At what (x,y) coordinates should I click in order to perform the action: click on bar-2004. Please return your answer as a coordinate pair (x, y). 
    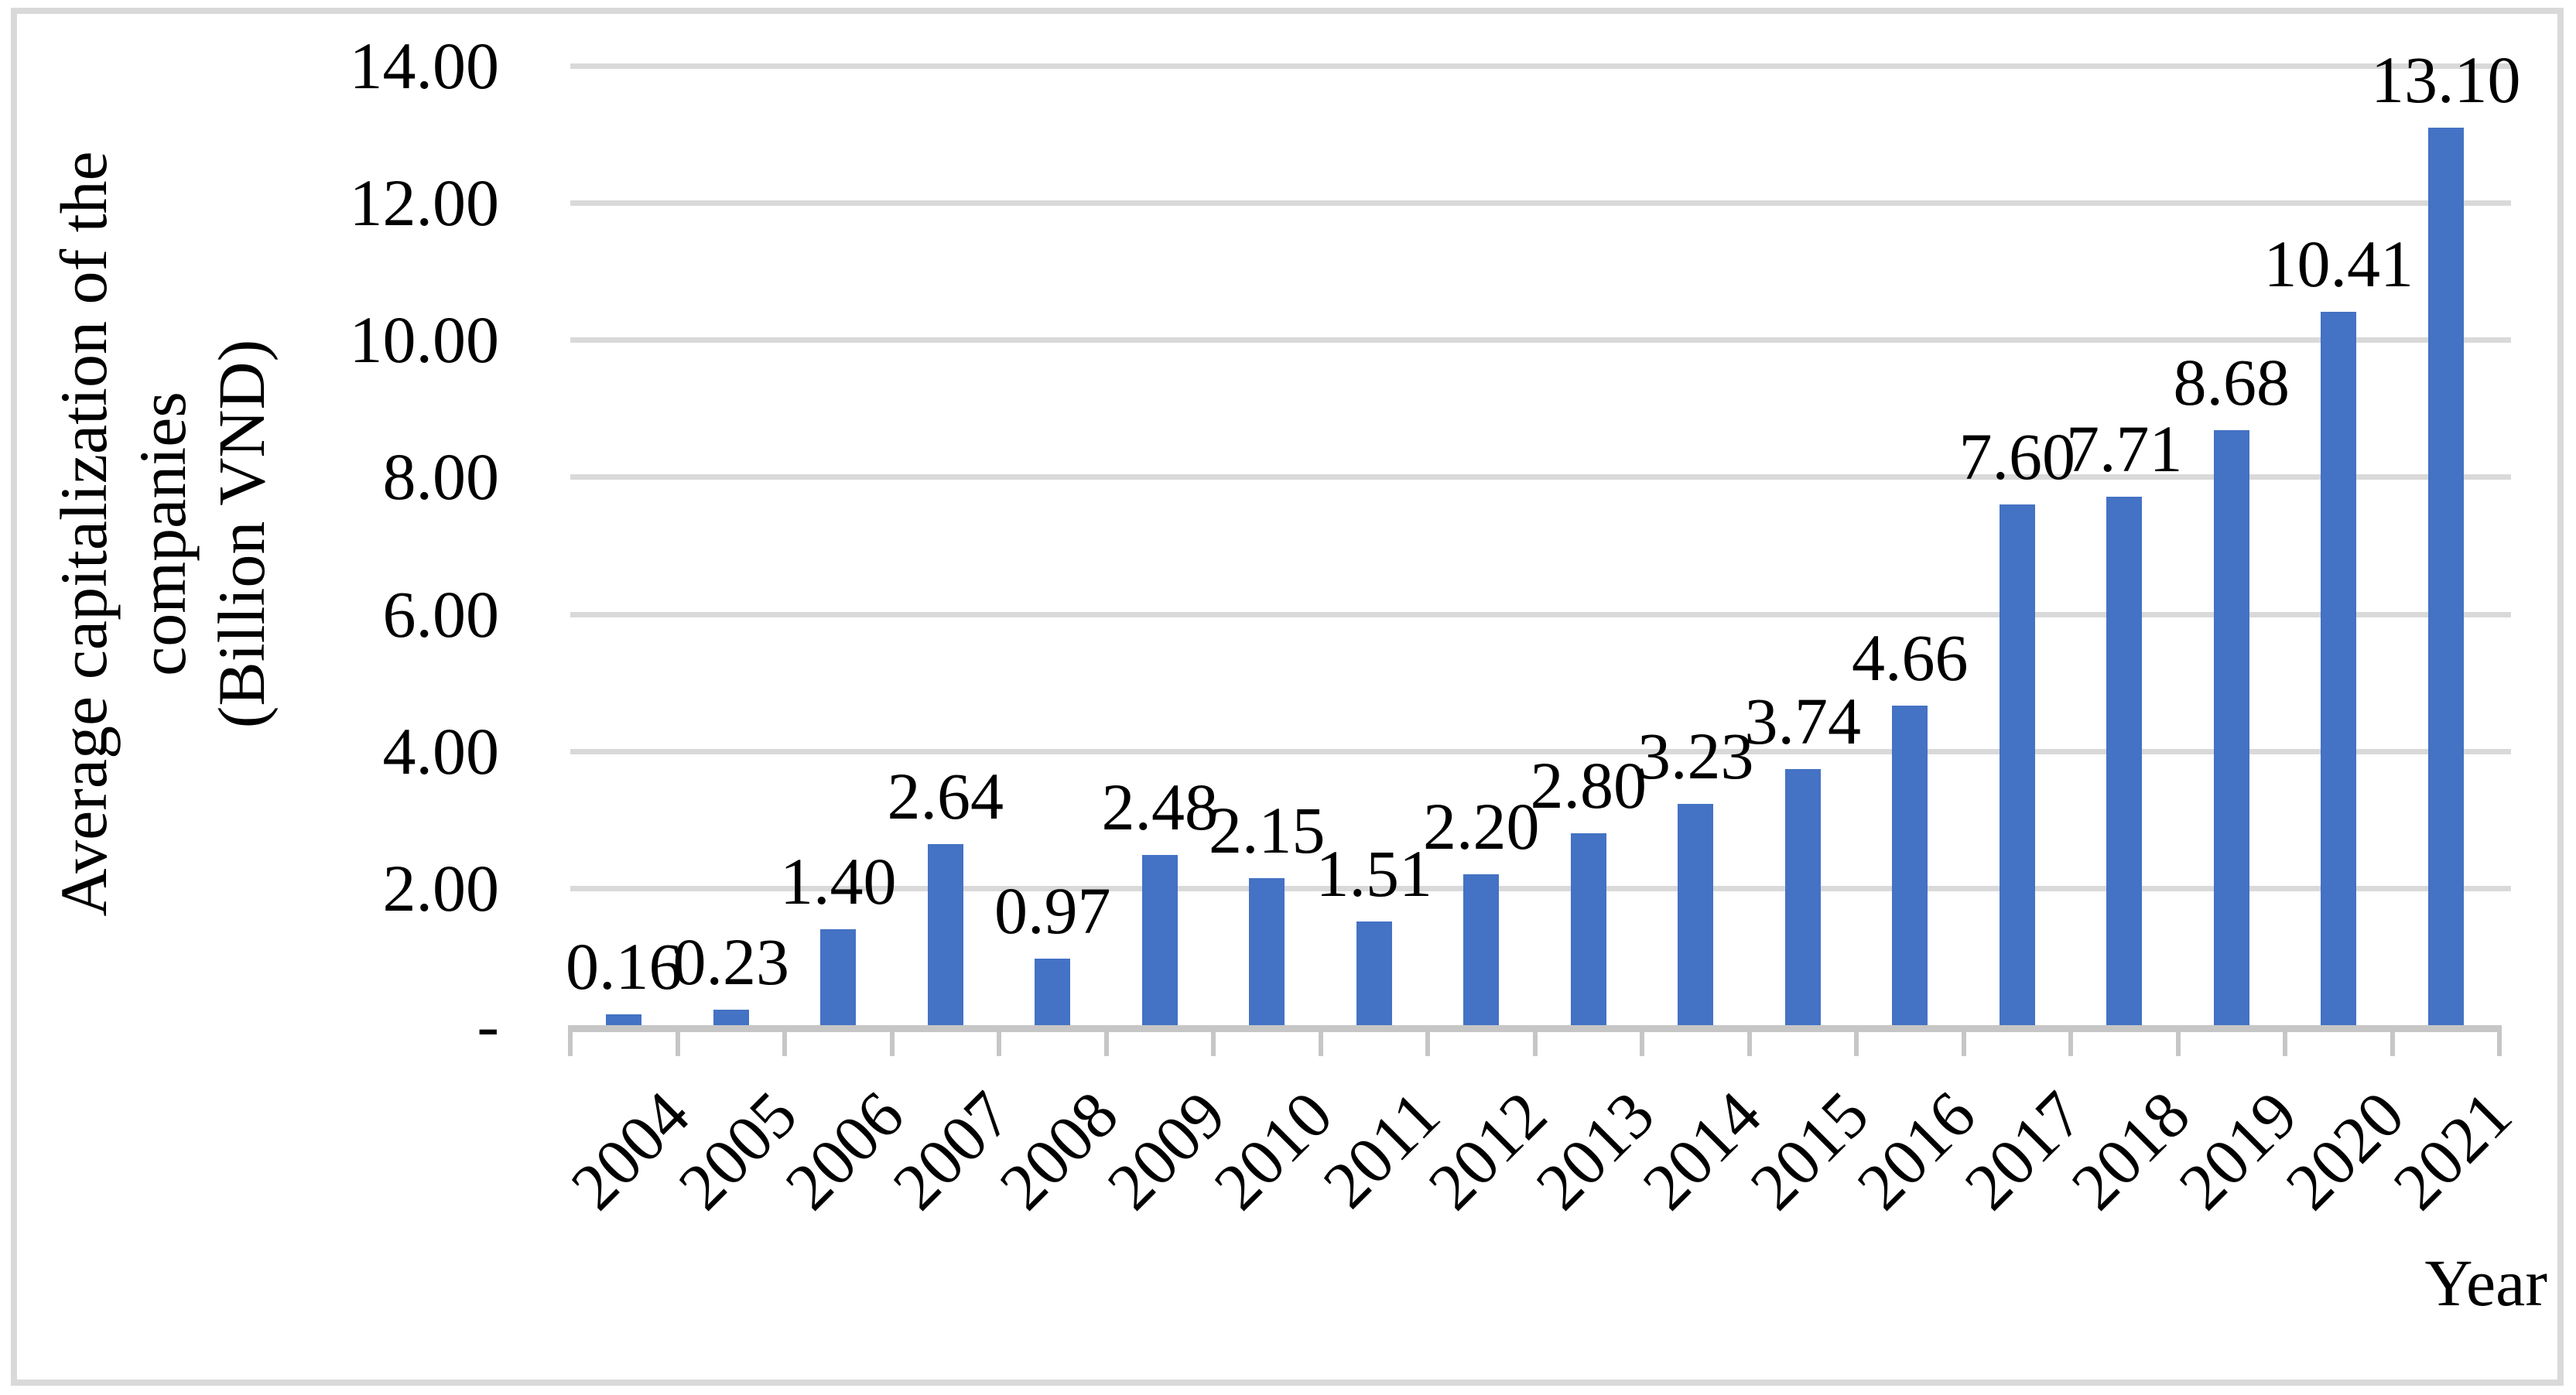
    Looking at the image, I should click on (624, 1019).